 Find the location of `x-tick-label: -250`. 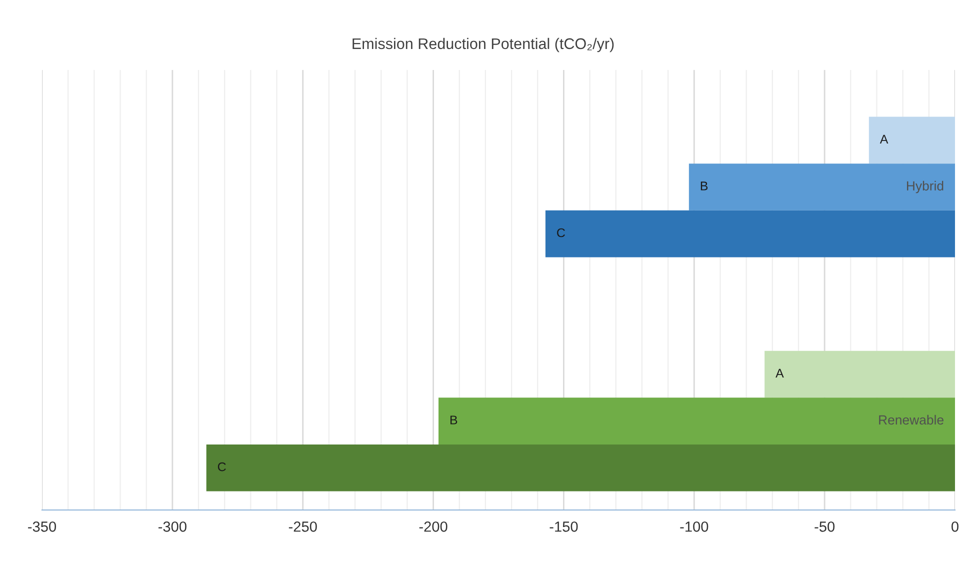

x-tick-label: -250 is located at coordinates (302, 526).